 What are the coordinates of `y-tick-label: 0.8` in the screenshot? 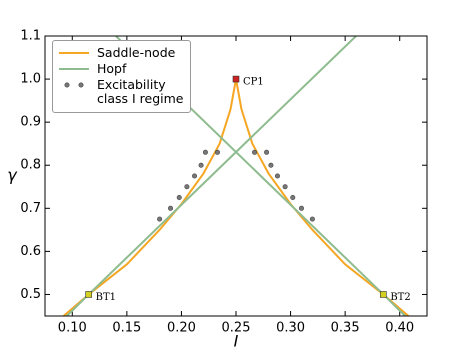 It's located at (30, 165).